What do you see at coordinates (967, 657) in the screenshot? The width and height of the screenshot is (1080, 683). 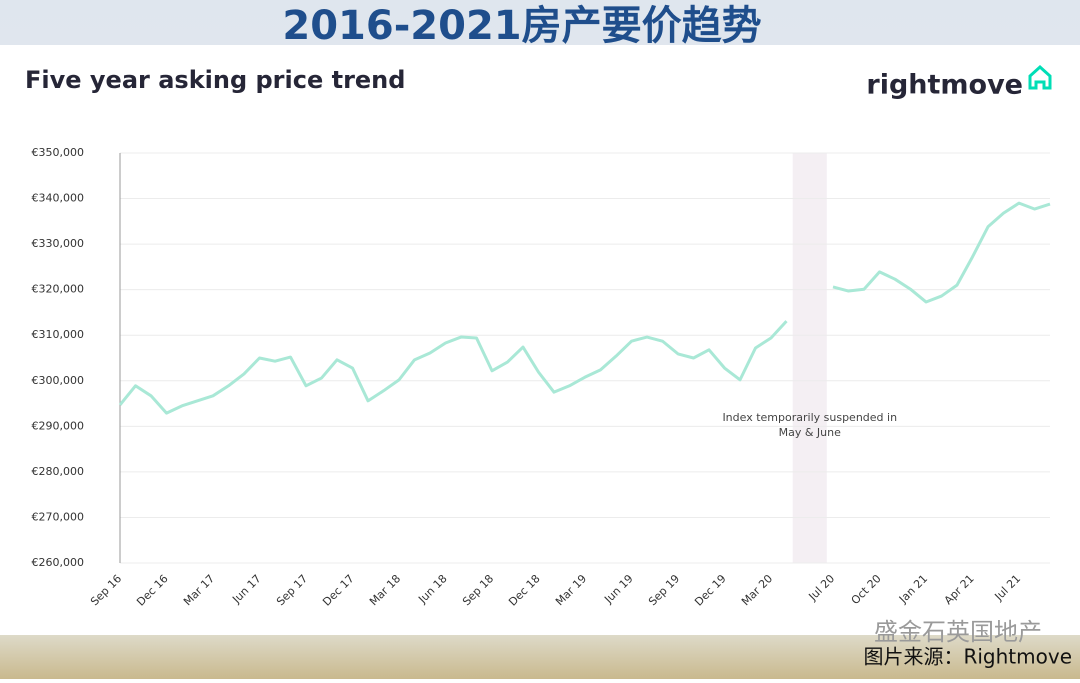 I see `source-note: 图片来源：Rightmove` at bounding box center [967, 657].